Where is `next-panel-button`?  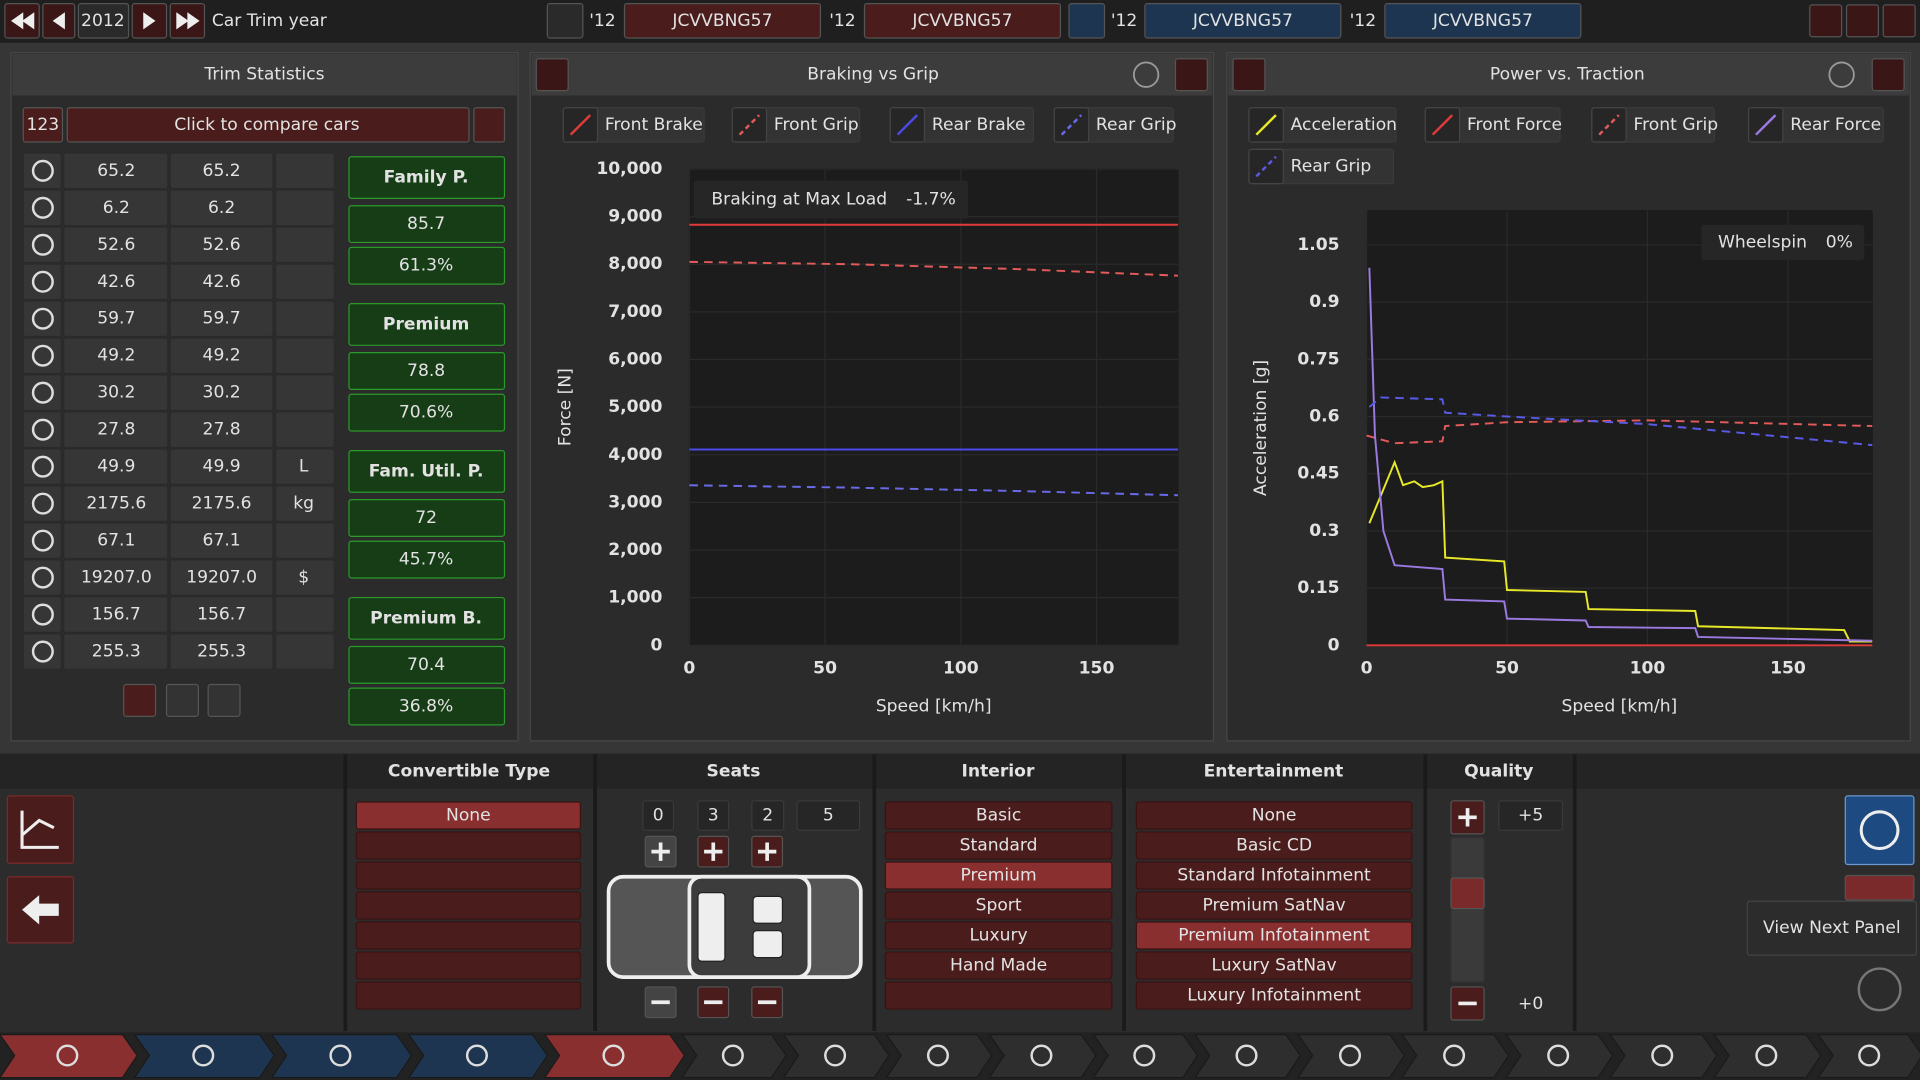 next-panel-button is located at coordinates (1879, 887).